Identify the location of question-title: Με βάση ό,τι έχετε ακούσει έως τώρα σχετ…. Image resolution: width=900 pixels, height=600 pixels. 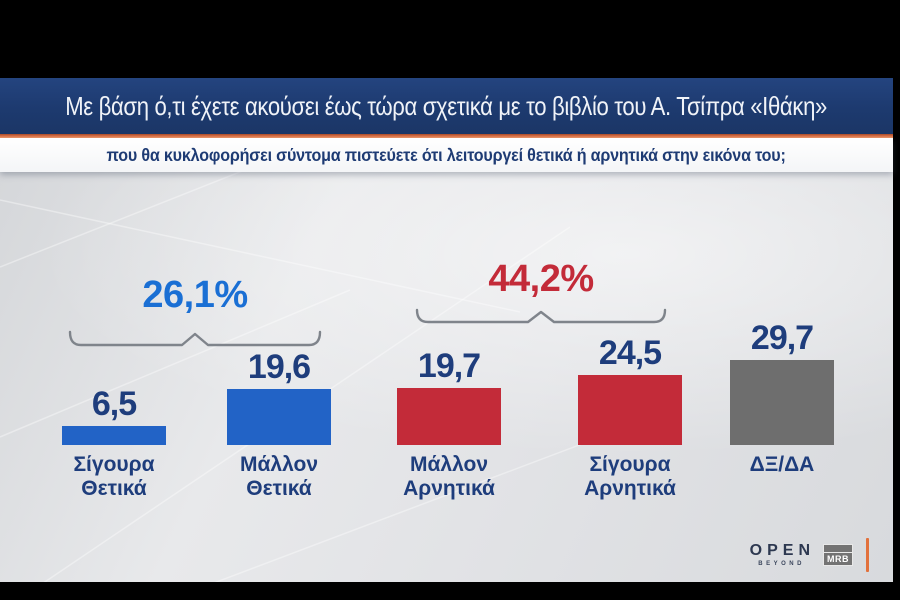
(446, 105).